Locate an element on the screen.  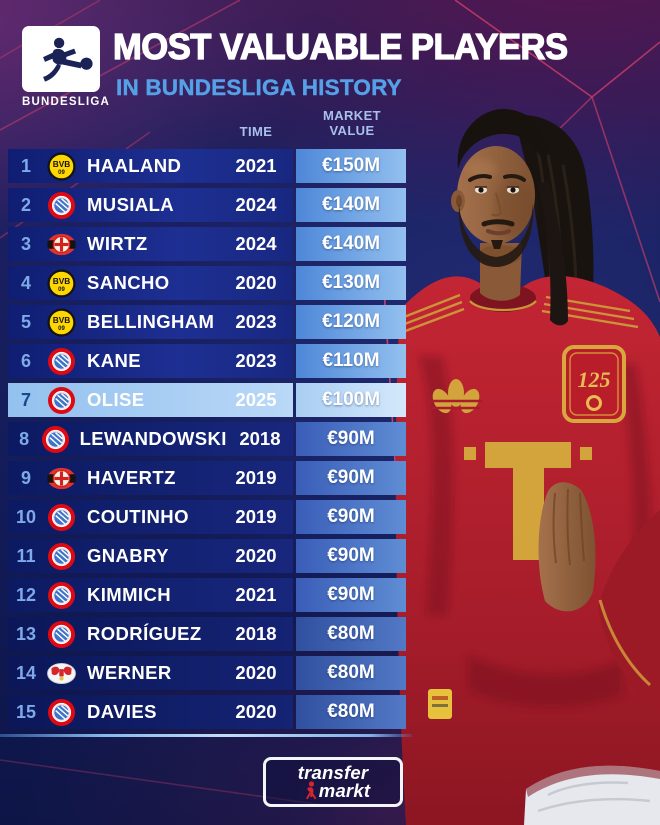
time-cell: 2023 is located at coordinates (256, 321).